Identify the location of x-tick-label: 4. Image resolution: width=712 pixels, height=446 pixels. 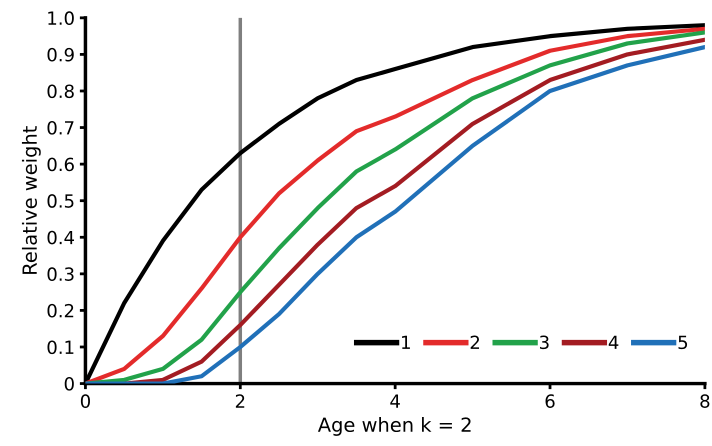
(395, 401).